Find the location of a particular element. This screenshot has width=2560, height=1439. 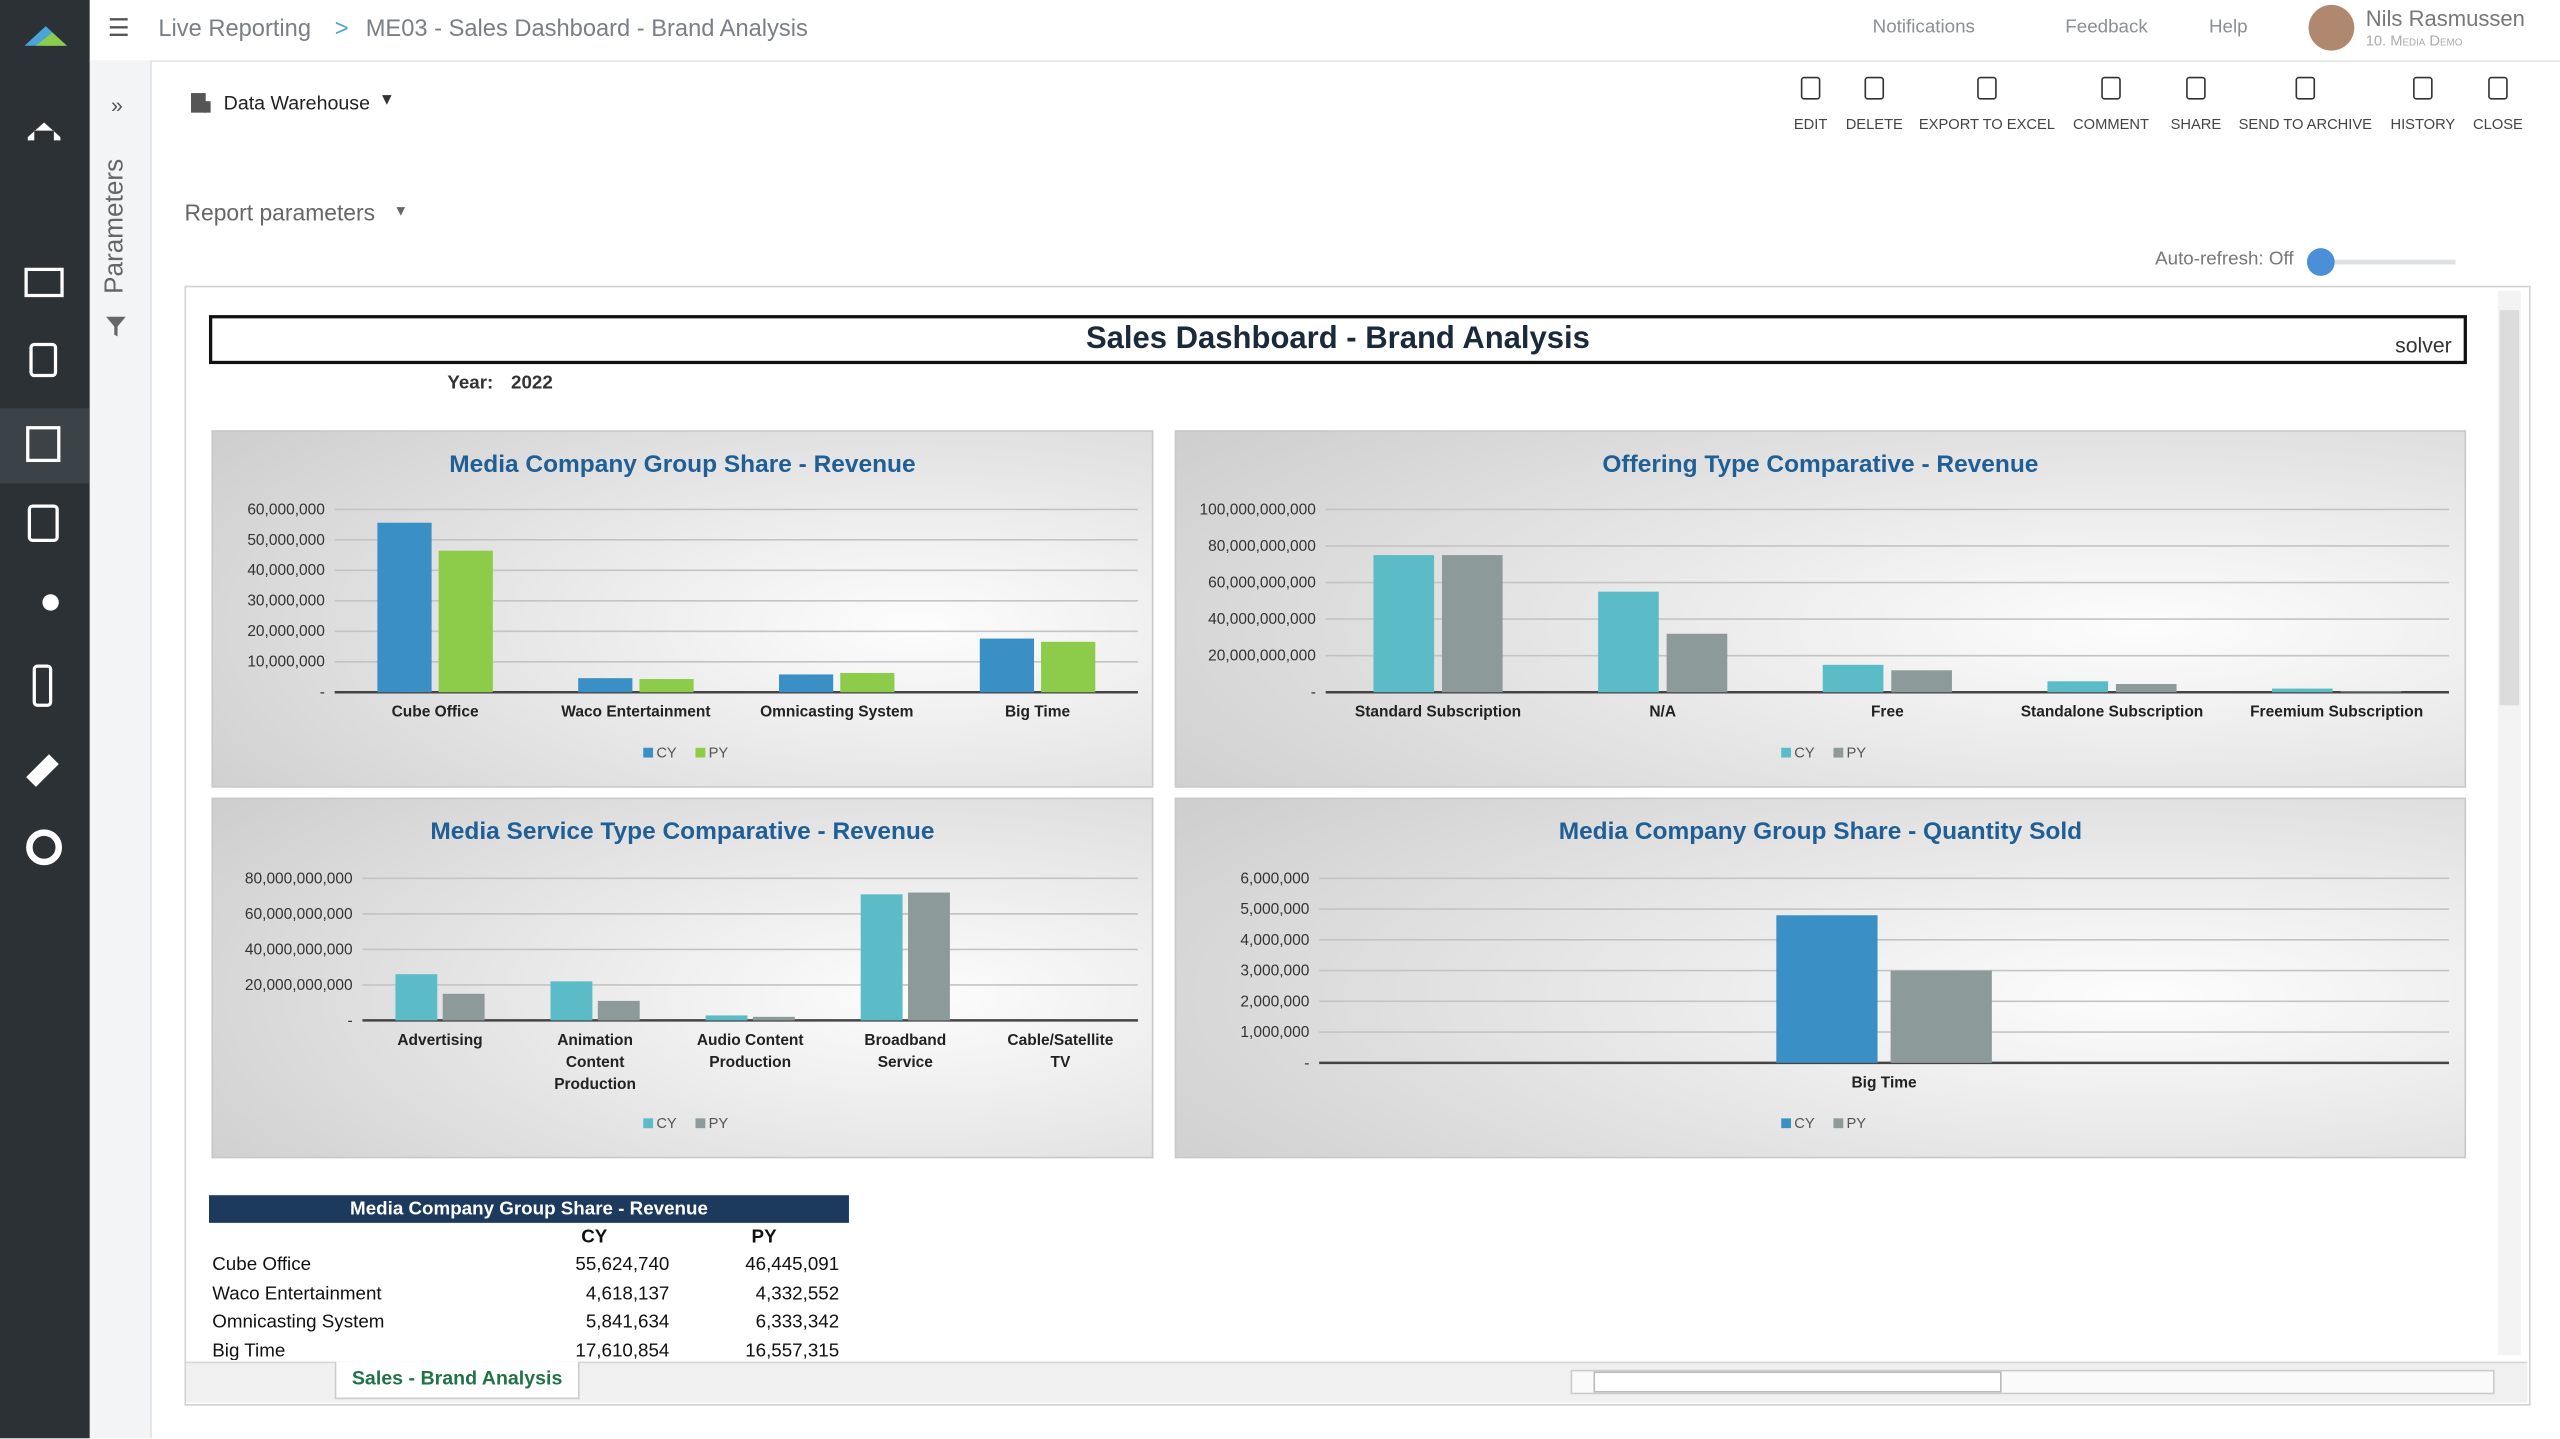

table-cell: 4,618,137 is located at coordinates (594, 1294).